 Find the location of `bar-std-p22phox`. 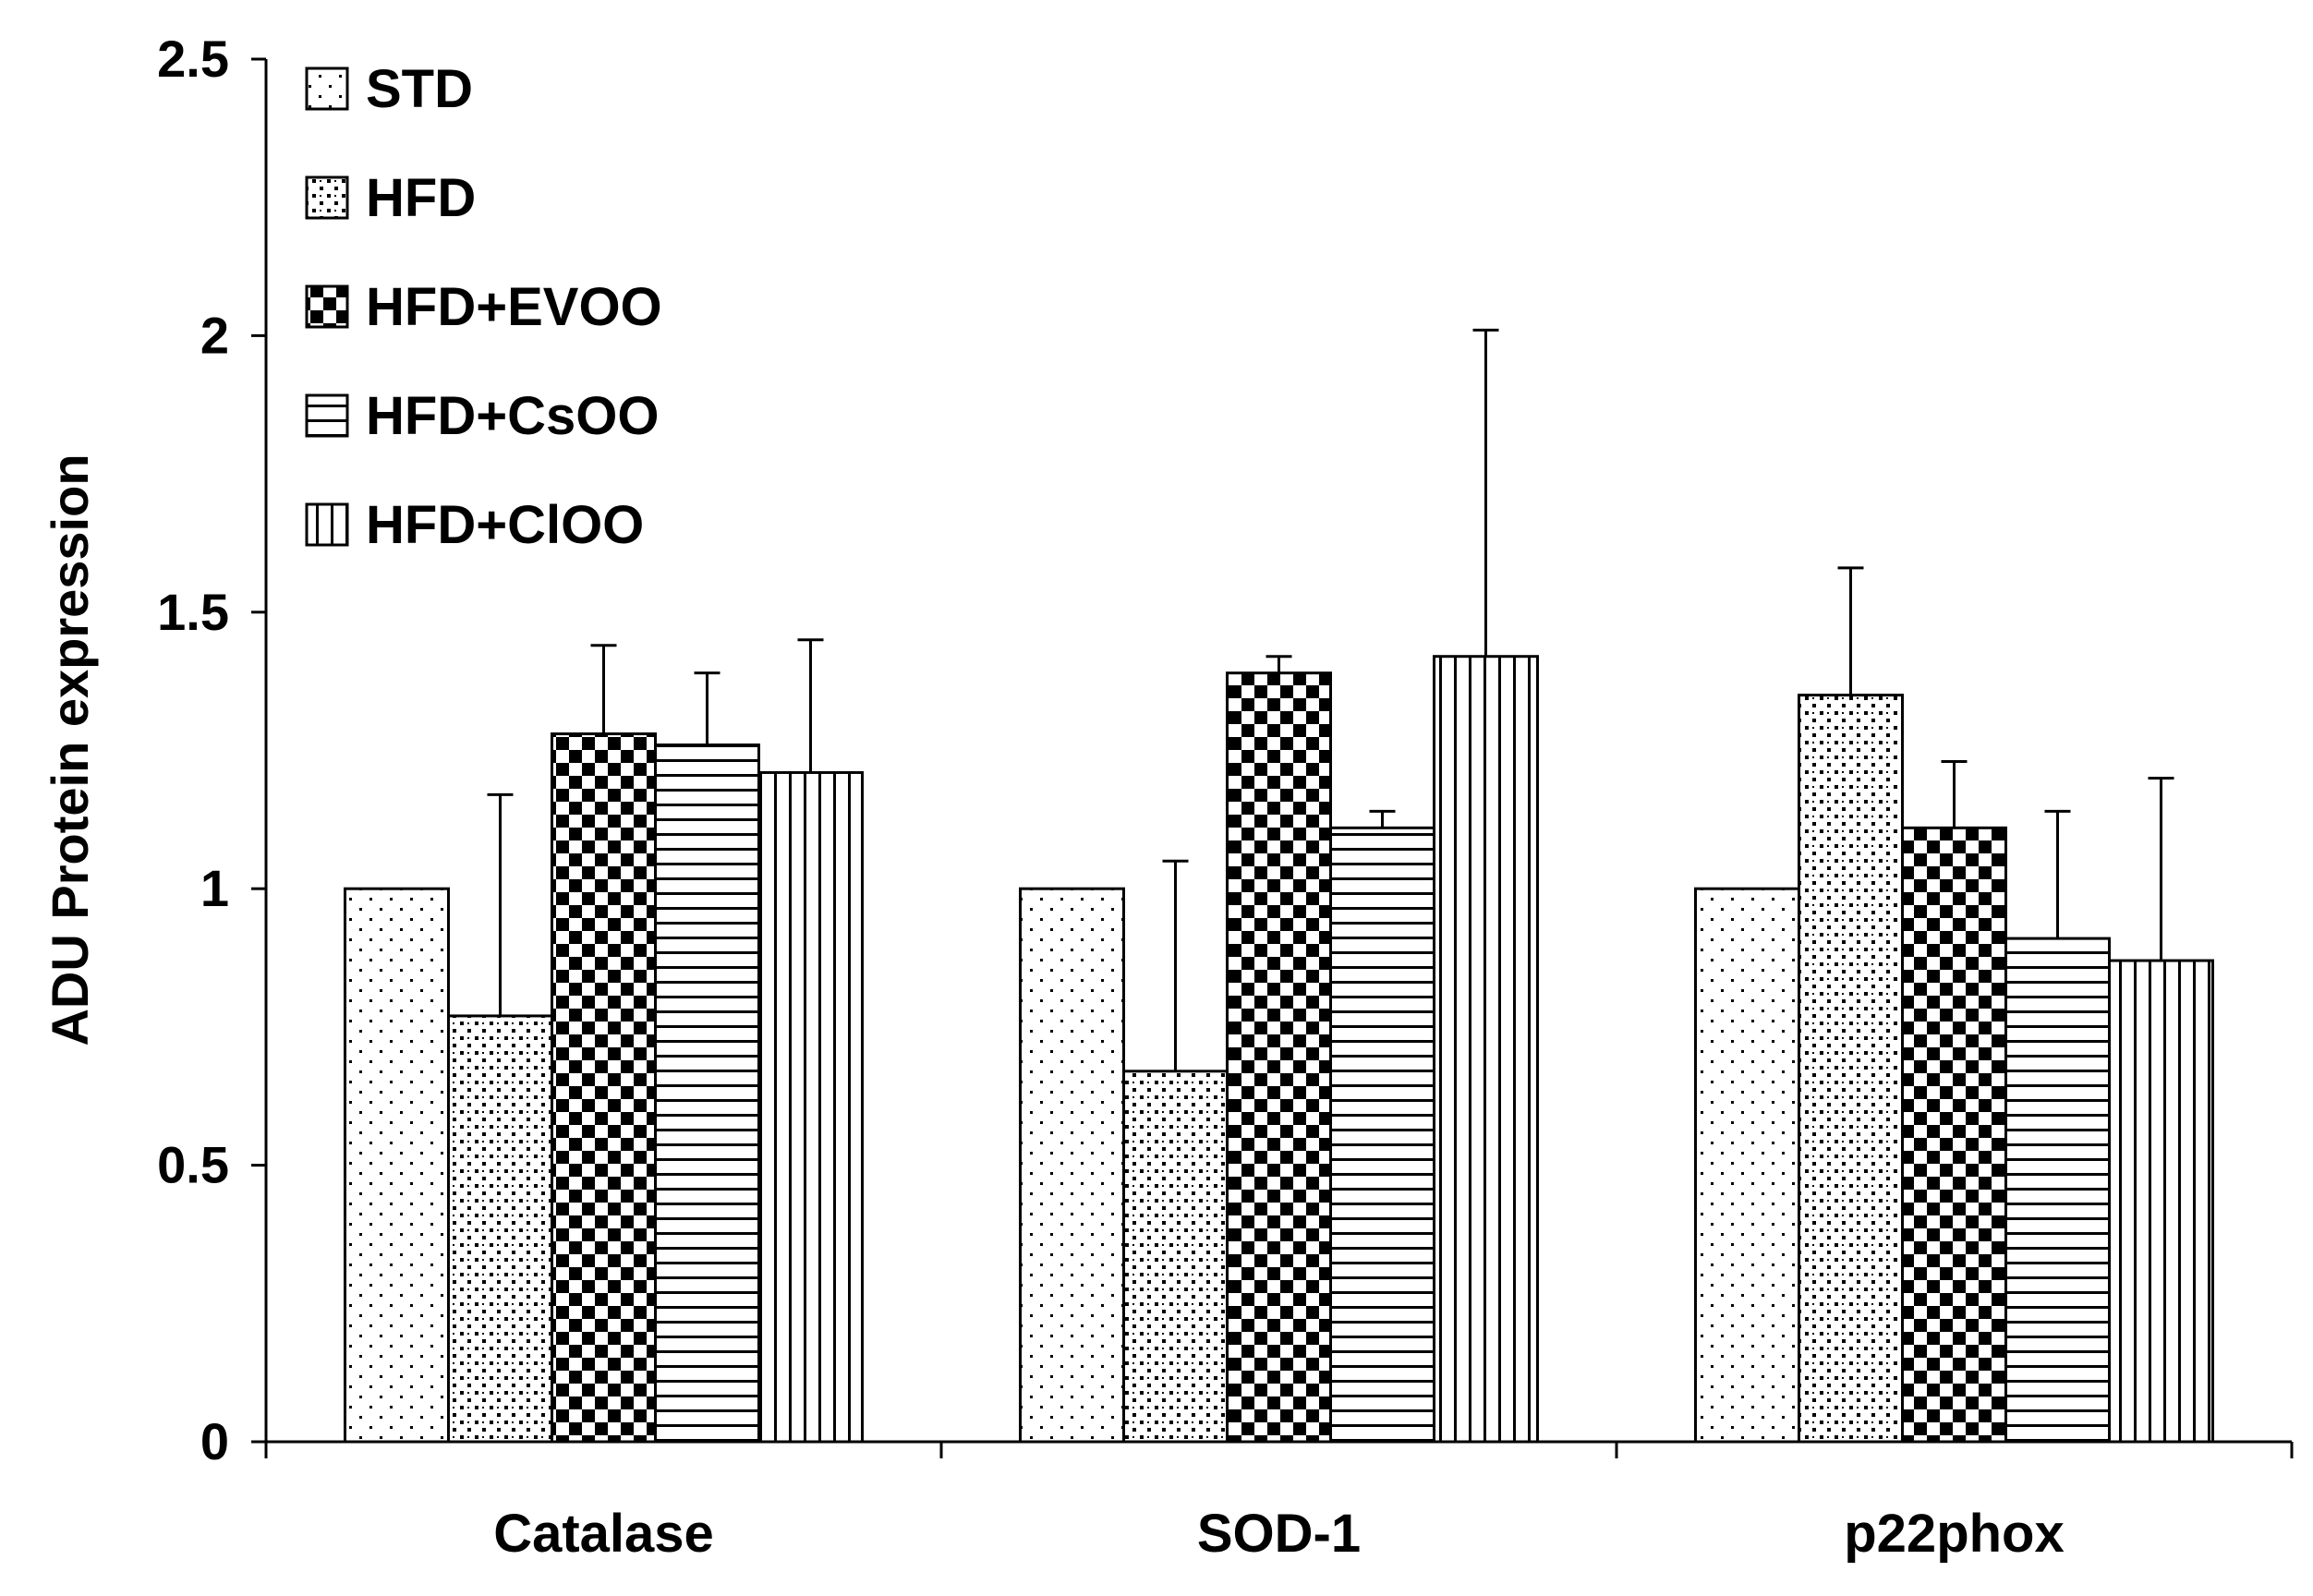

bar-std-p22phox is located at coordinates (1747, 1165).